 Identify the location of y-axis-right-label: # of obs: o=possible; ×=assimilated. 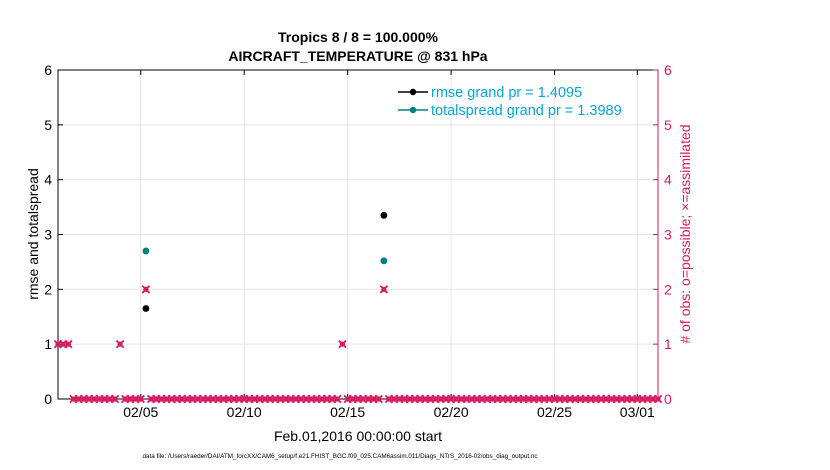
(685, 233).